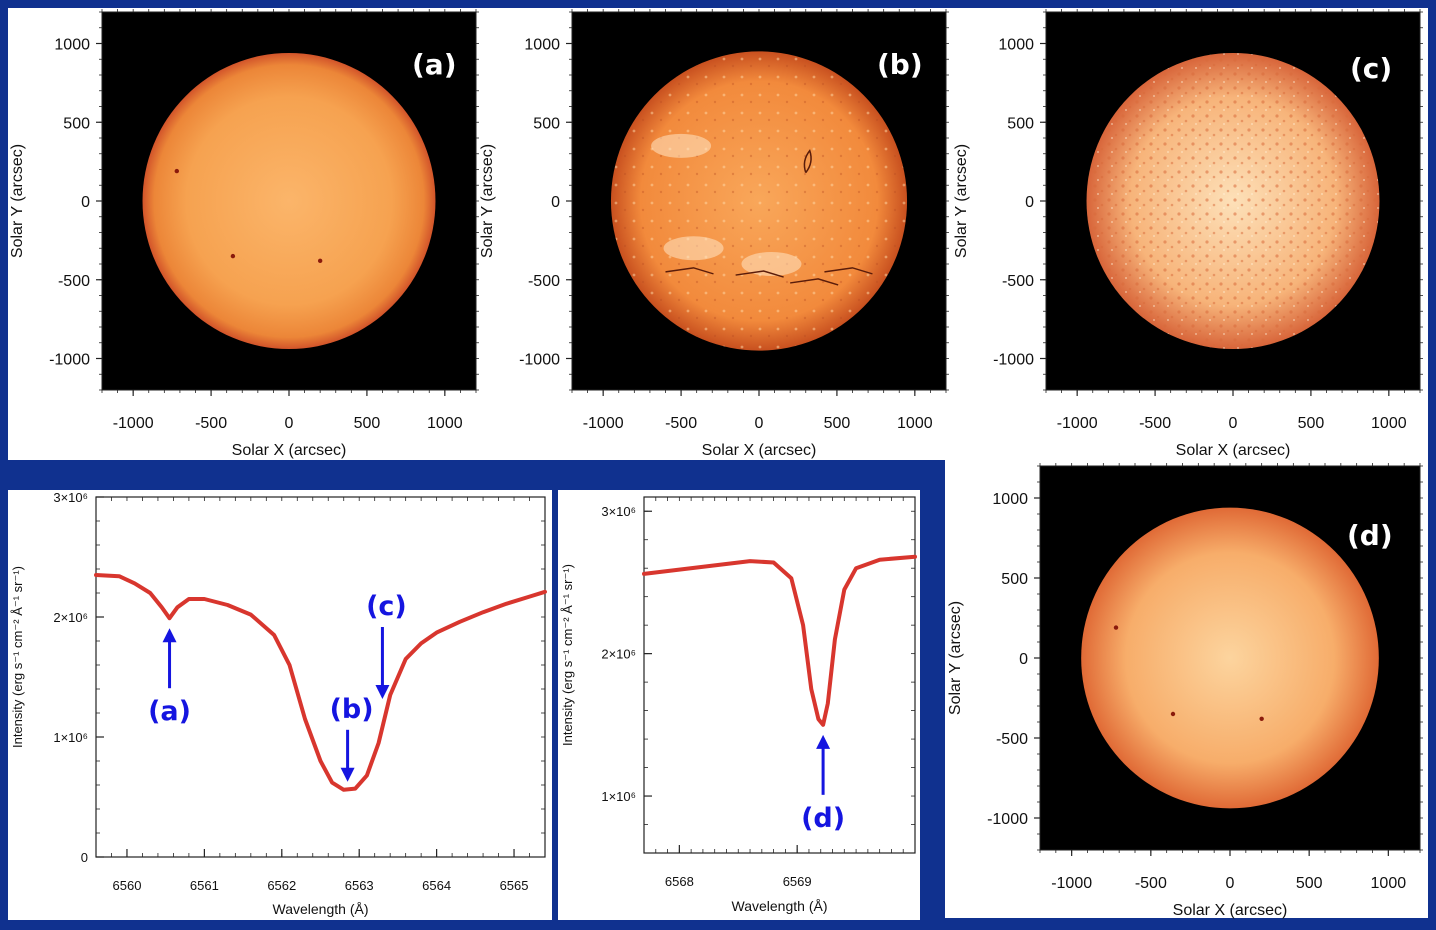 The width and height of the screenshot is (1436, 930). I want to click on spectrum-line, so click(779, 640).